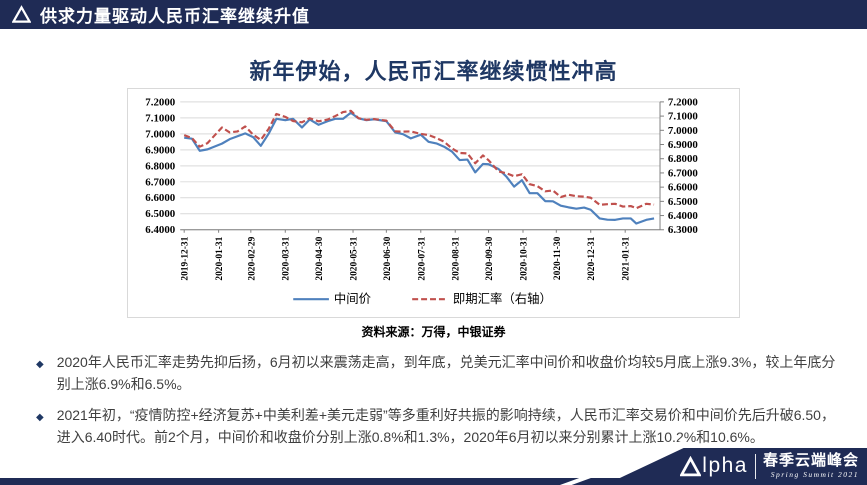 This screenshot has width=867, height=485. What do you see at coordinates (433, 14) in the screenshot?
I see `top-bar: 供求力量驱动人民币汇率继续升值` at bounding box center [433, 14].